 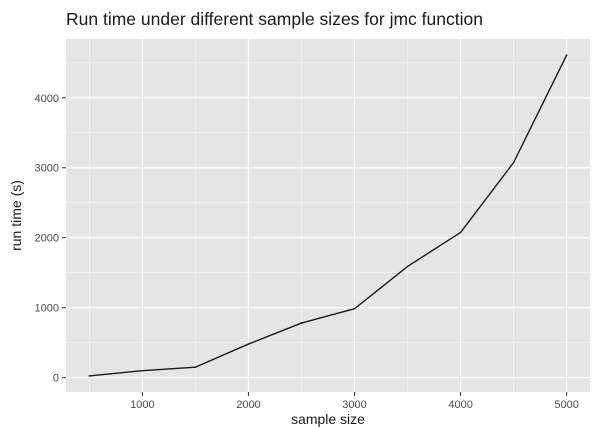 I want to click on x-tick-labels: 1000 2000 3000 4000 5000, so click(x=354, y=405).